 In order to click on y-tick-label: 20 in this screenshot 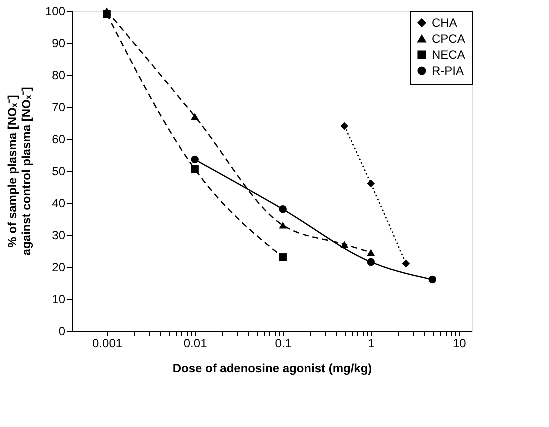, I will do `click(59, 267)`.